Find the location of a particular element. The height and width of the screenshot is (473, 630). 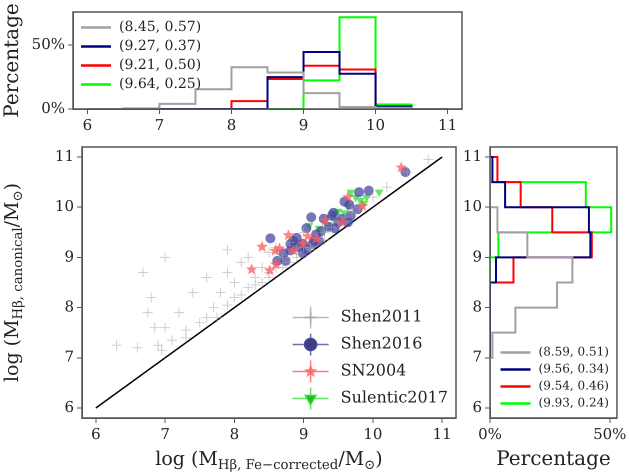

x-tick-label: 50% is located at coordinates (609, 433).